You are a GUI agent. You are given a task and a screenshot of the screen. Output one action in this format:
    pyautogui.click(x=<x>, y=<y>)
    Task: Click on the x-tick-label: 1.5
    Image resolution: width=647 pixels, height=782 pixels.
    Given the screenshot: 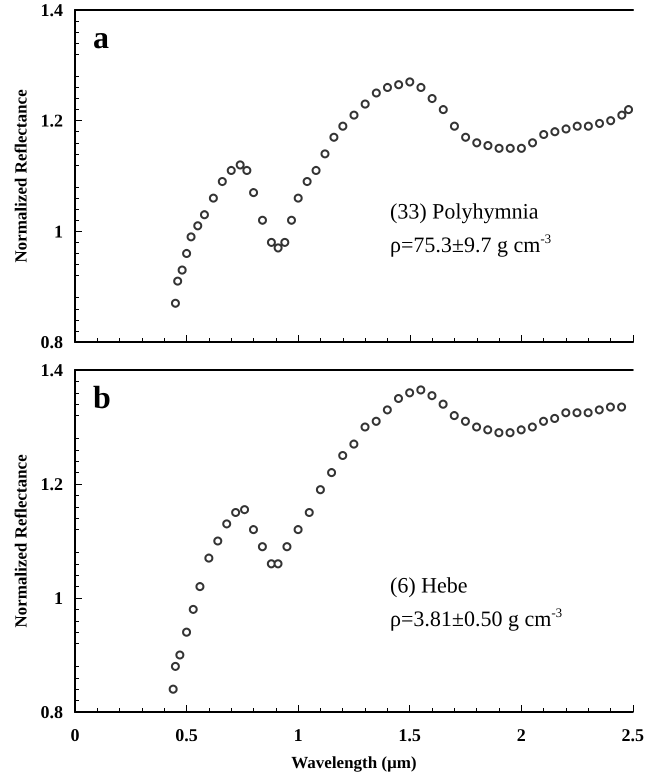 What is the action you would take?
    pyautogui.click(x=409, y=735)
    